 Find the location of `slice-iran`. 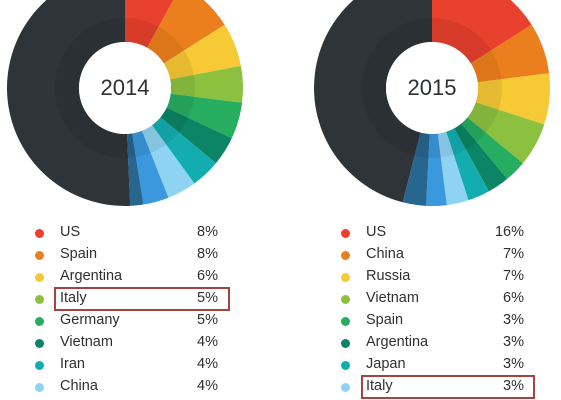

slice-iran is located at coordinates (184, 150).